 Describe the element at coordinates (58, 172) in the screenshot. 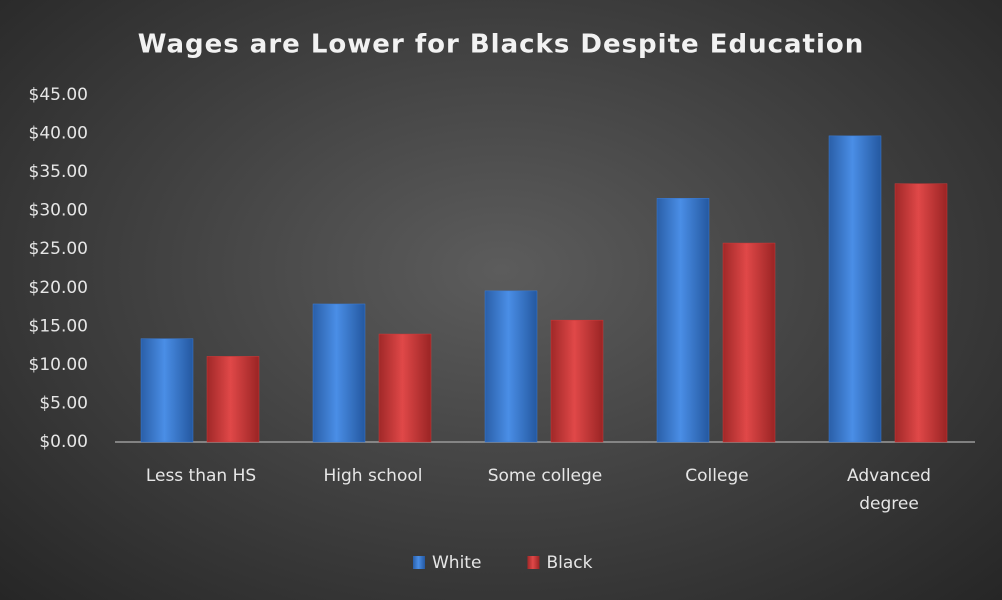

I see `y-tick-label: $35.00` at that location.